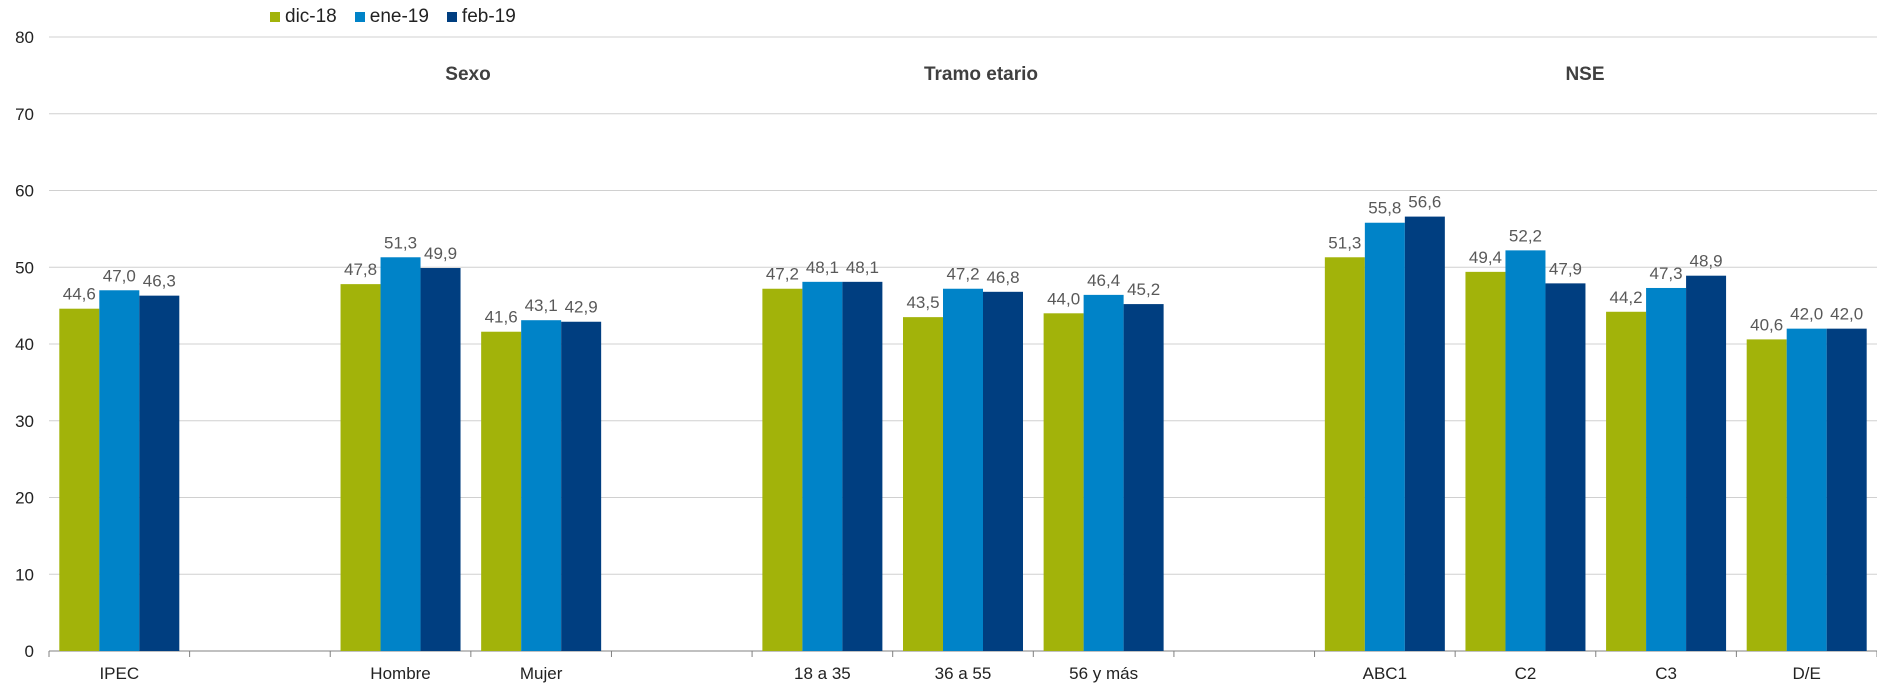  Describe the element at coordinates (1103, 673) in the screenshot. I see `x-tick-label: 56 y más` at that location.